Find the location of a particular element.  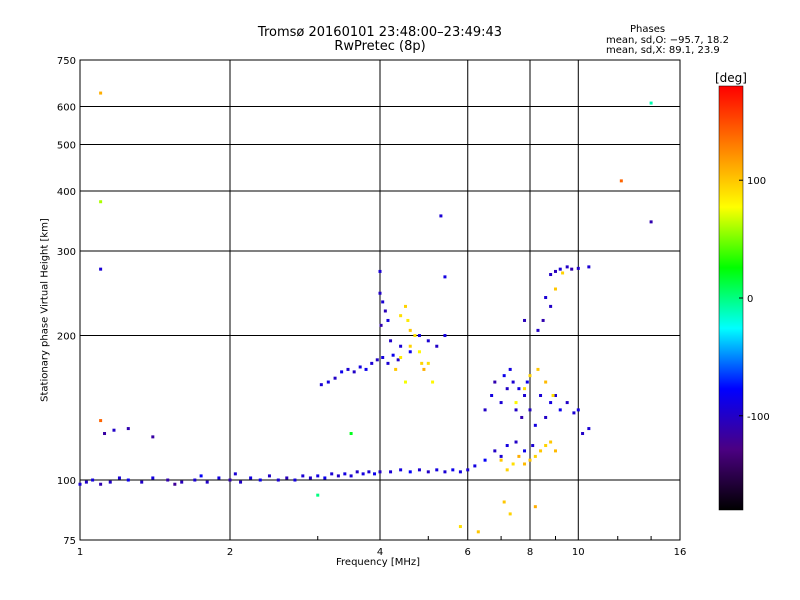

x-axis-label: Frequency [MHz] is located at coordinates (378, 562).